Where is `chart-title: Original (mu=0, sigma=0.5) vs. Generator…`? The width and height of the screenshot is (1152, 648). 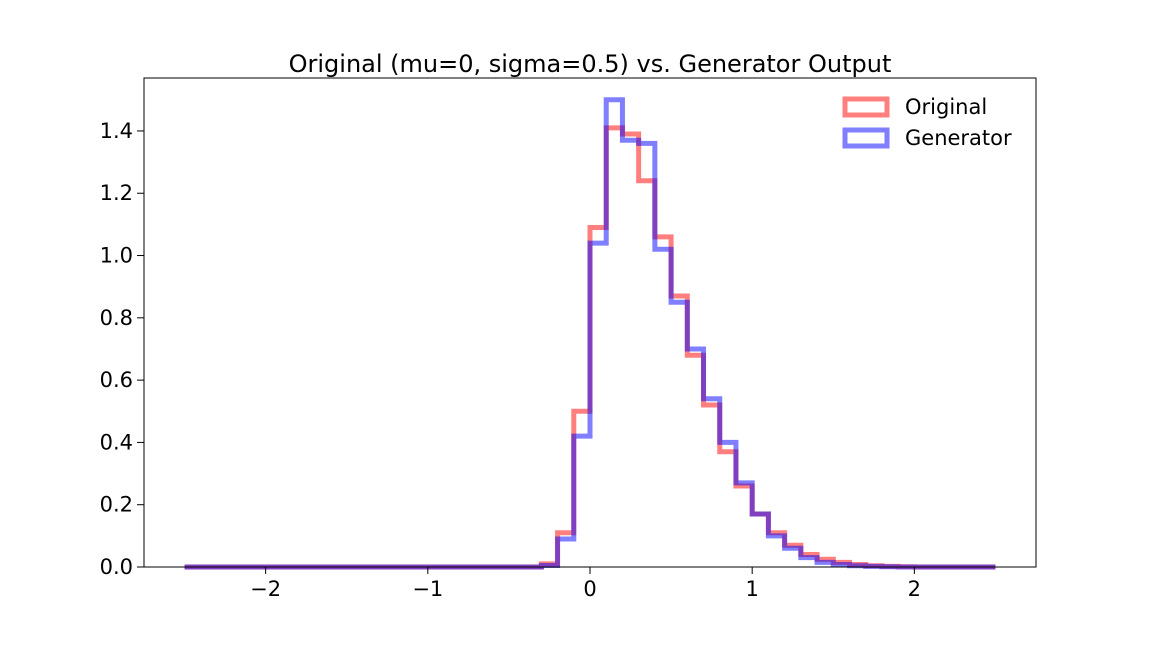
chart-title: Original (mu=0, sigma=0.5) vs. Generator… is located at coordinates (590, 64).